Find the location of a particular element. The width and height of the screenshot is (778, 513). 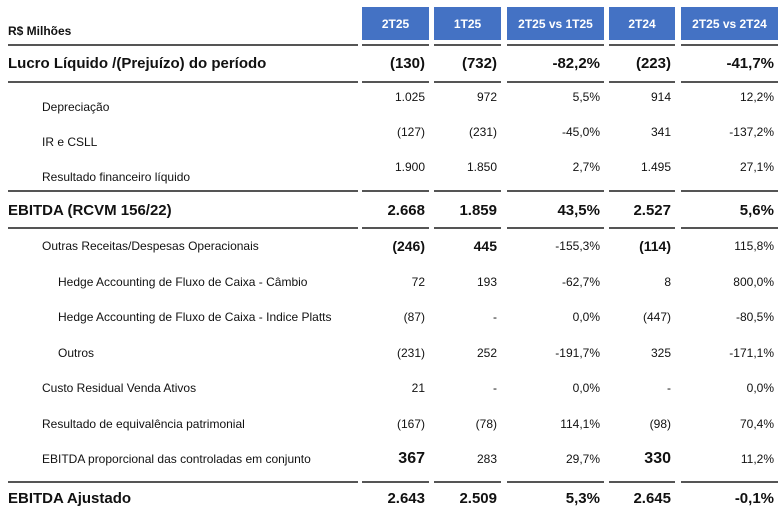

table-row: EBITDA Ajustado 2.643 2.509 5,3% 2.645 -0,1% is located at coordinates (389, 498).